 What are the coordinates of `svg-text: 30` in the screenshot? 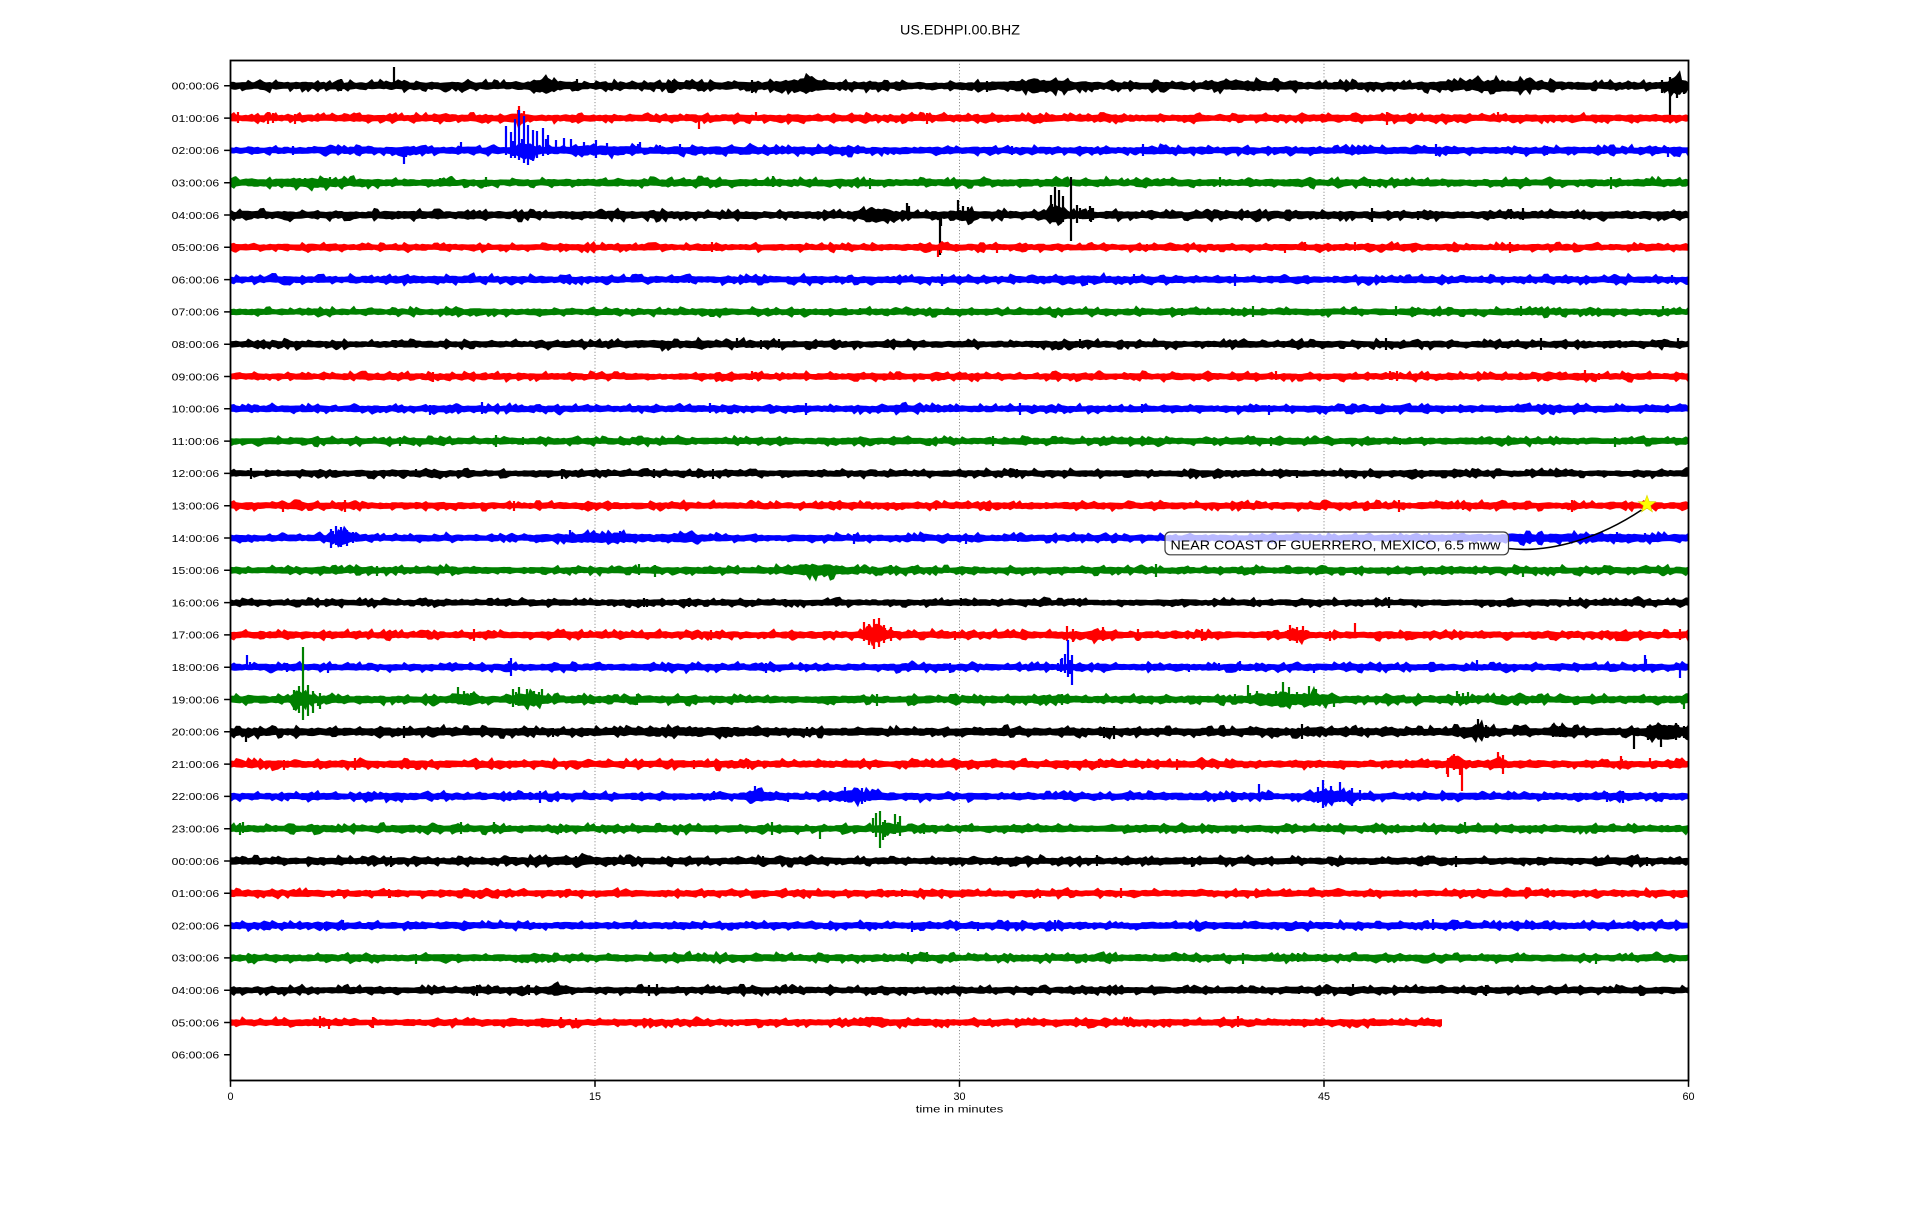 It's located at (959, 1097).